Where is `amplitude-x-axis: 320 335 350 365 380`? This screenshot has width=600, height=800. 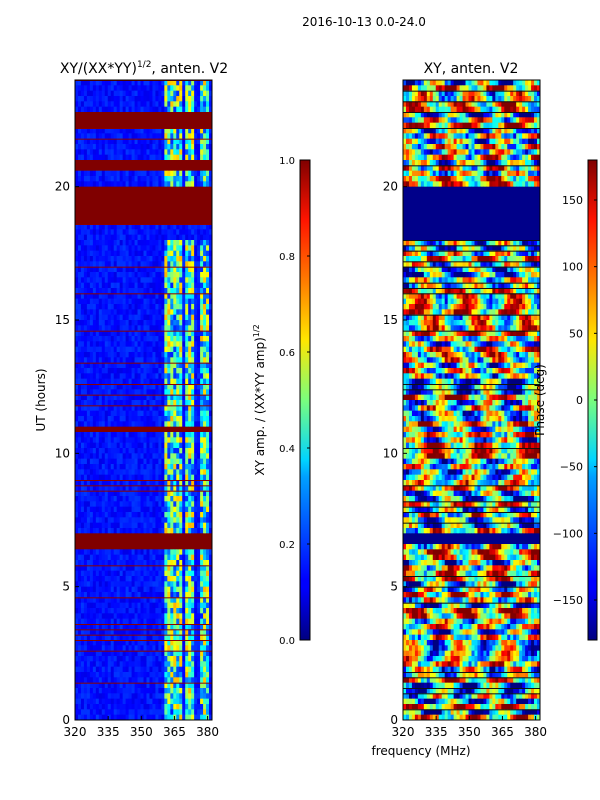
amplitude-x-axis: 320 335 350 365 380 is located at coordinates (141, 727).